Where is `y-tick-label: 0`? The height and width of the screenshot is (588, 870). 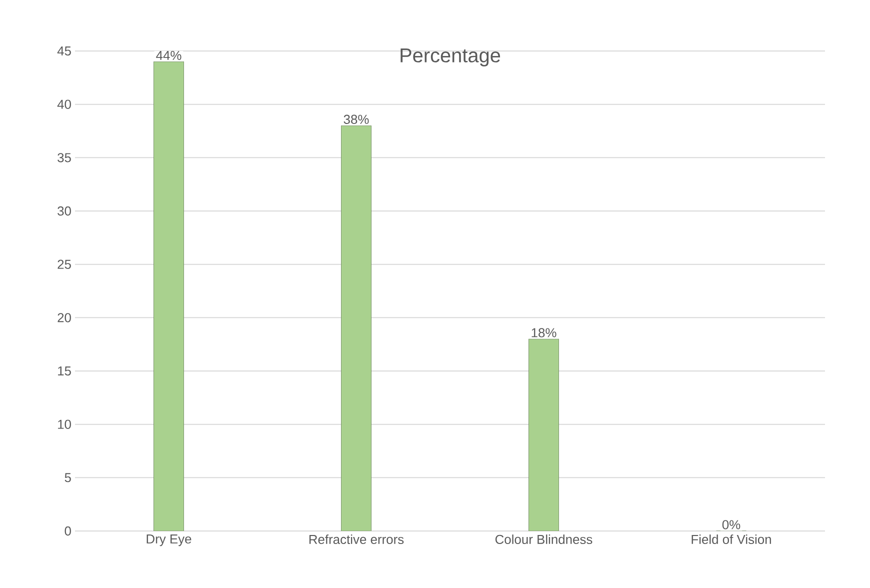
y-tick-label: 0 is located at coordinates (67, 531).